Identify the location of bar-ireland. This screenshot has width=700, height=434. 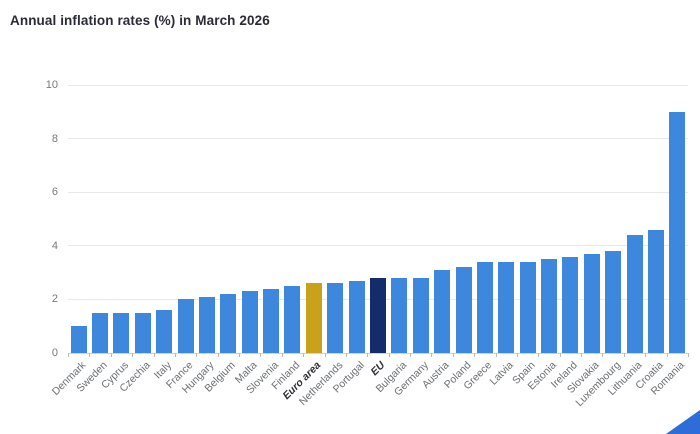
(570, 304).